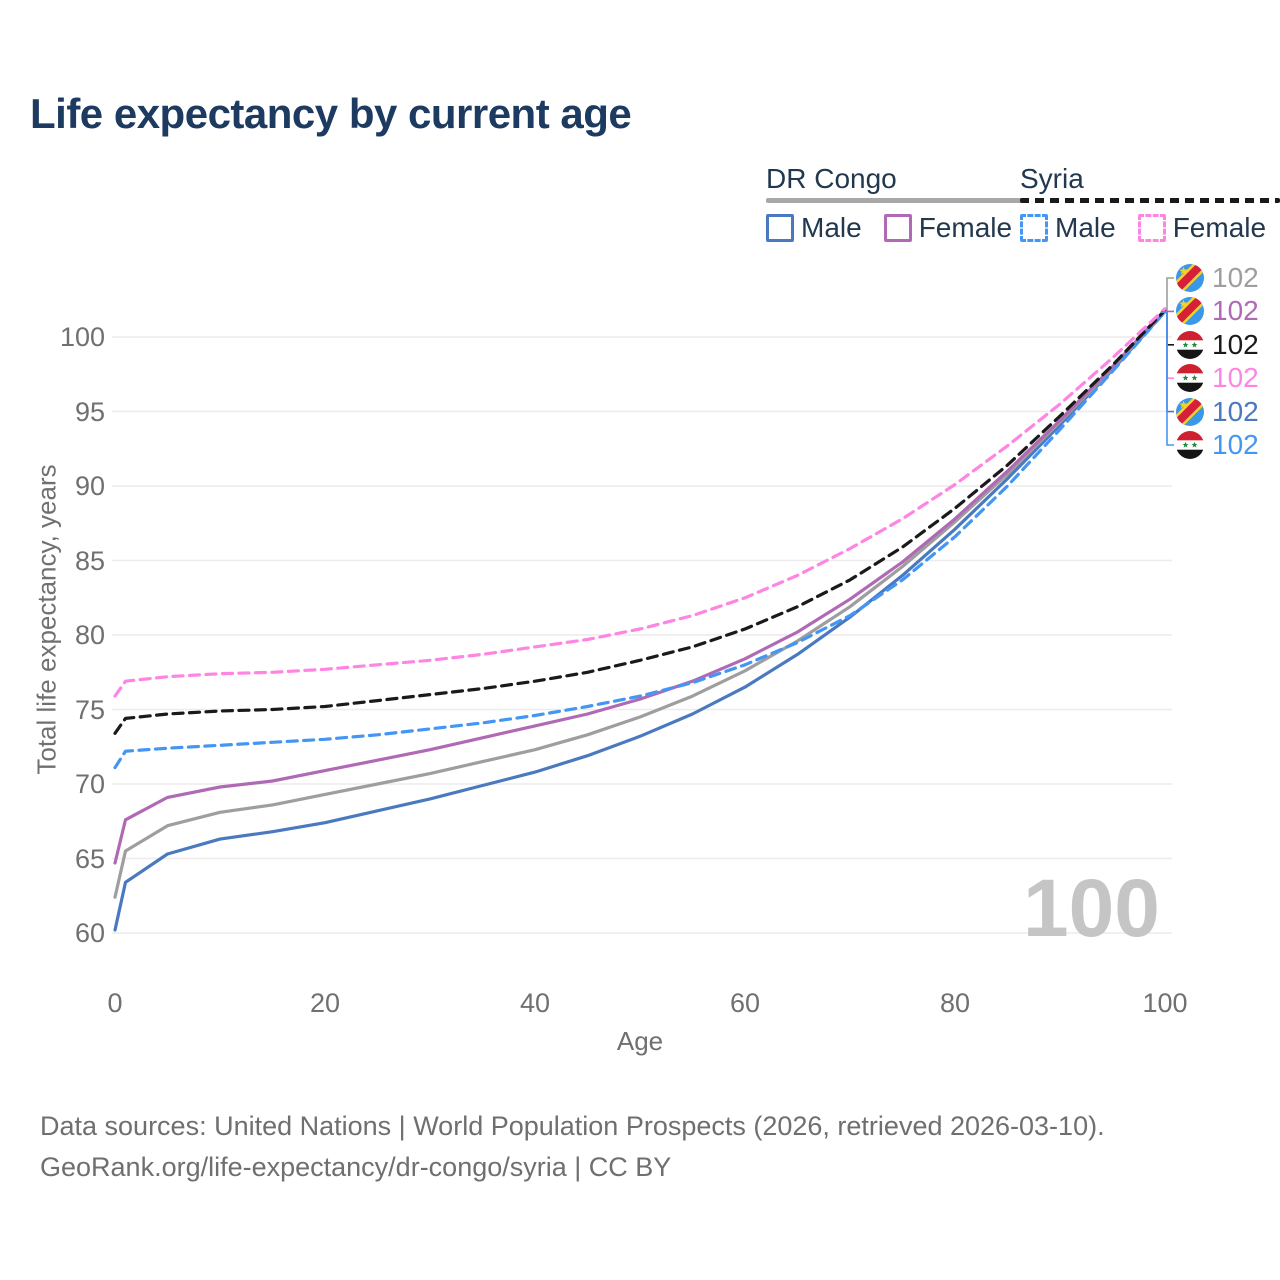 This screenshot has height=1280, width=1280. I want to click on x-tick-label-100: 100, so click(1165, 1003).